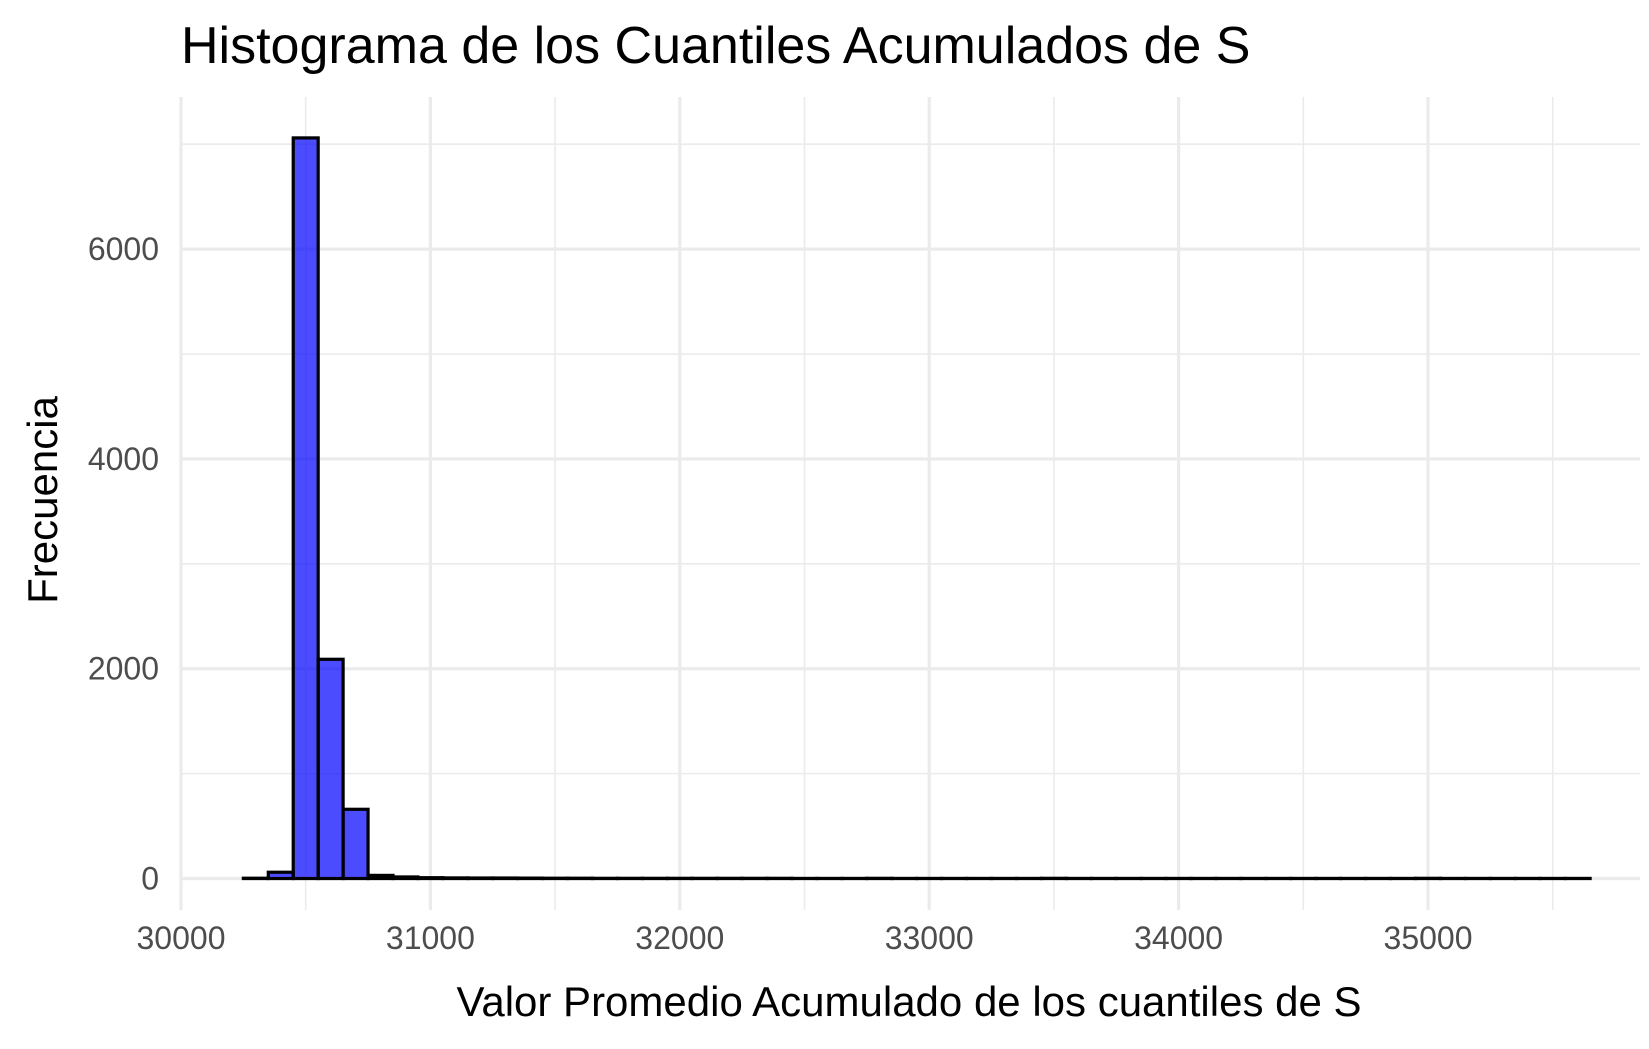 Image resolution: width=1649 pixels, height=1049 pixels. What do you see at coordinates (430, 938) in the screenshot?
I see `x-tick-label: 31000` at bounding box center [430, 938].